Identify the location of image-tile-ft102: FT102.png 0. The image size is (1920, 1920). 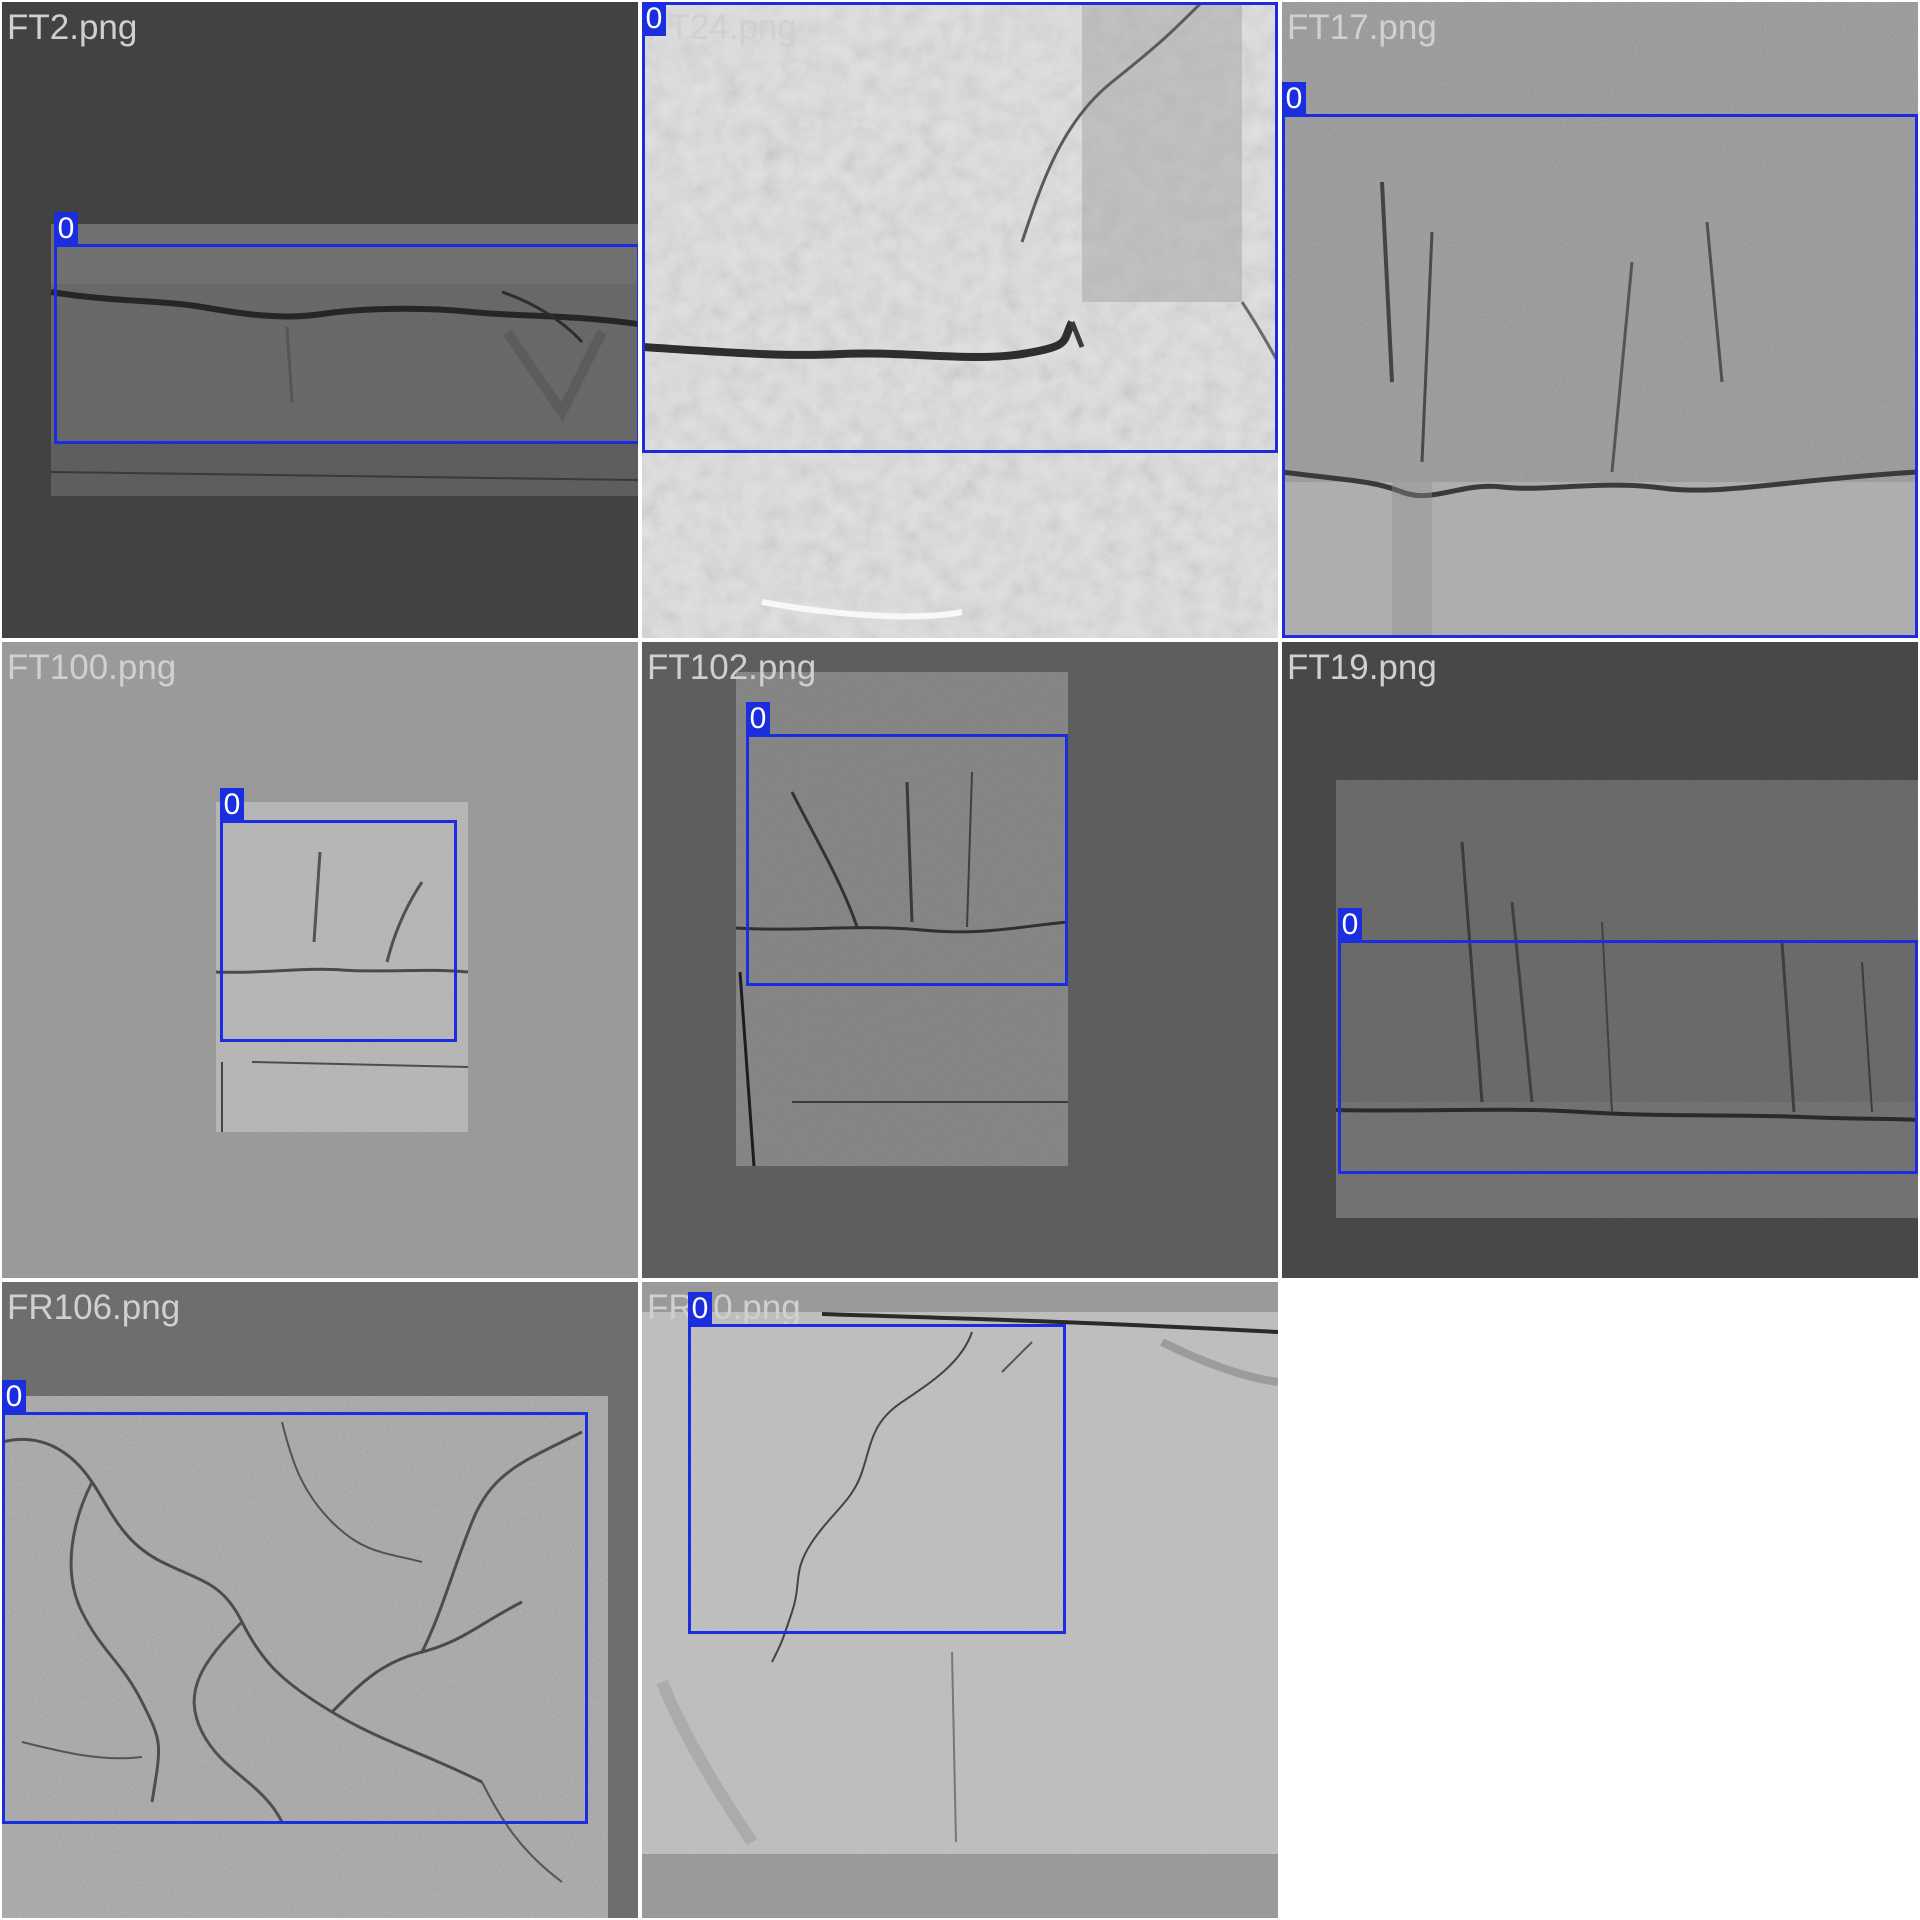
(960, 960).